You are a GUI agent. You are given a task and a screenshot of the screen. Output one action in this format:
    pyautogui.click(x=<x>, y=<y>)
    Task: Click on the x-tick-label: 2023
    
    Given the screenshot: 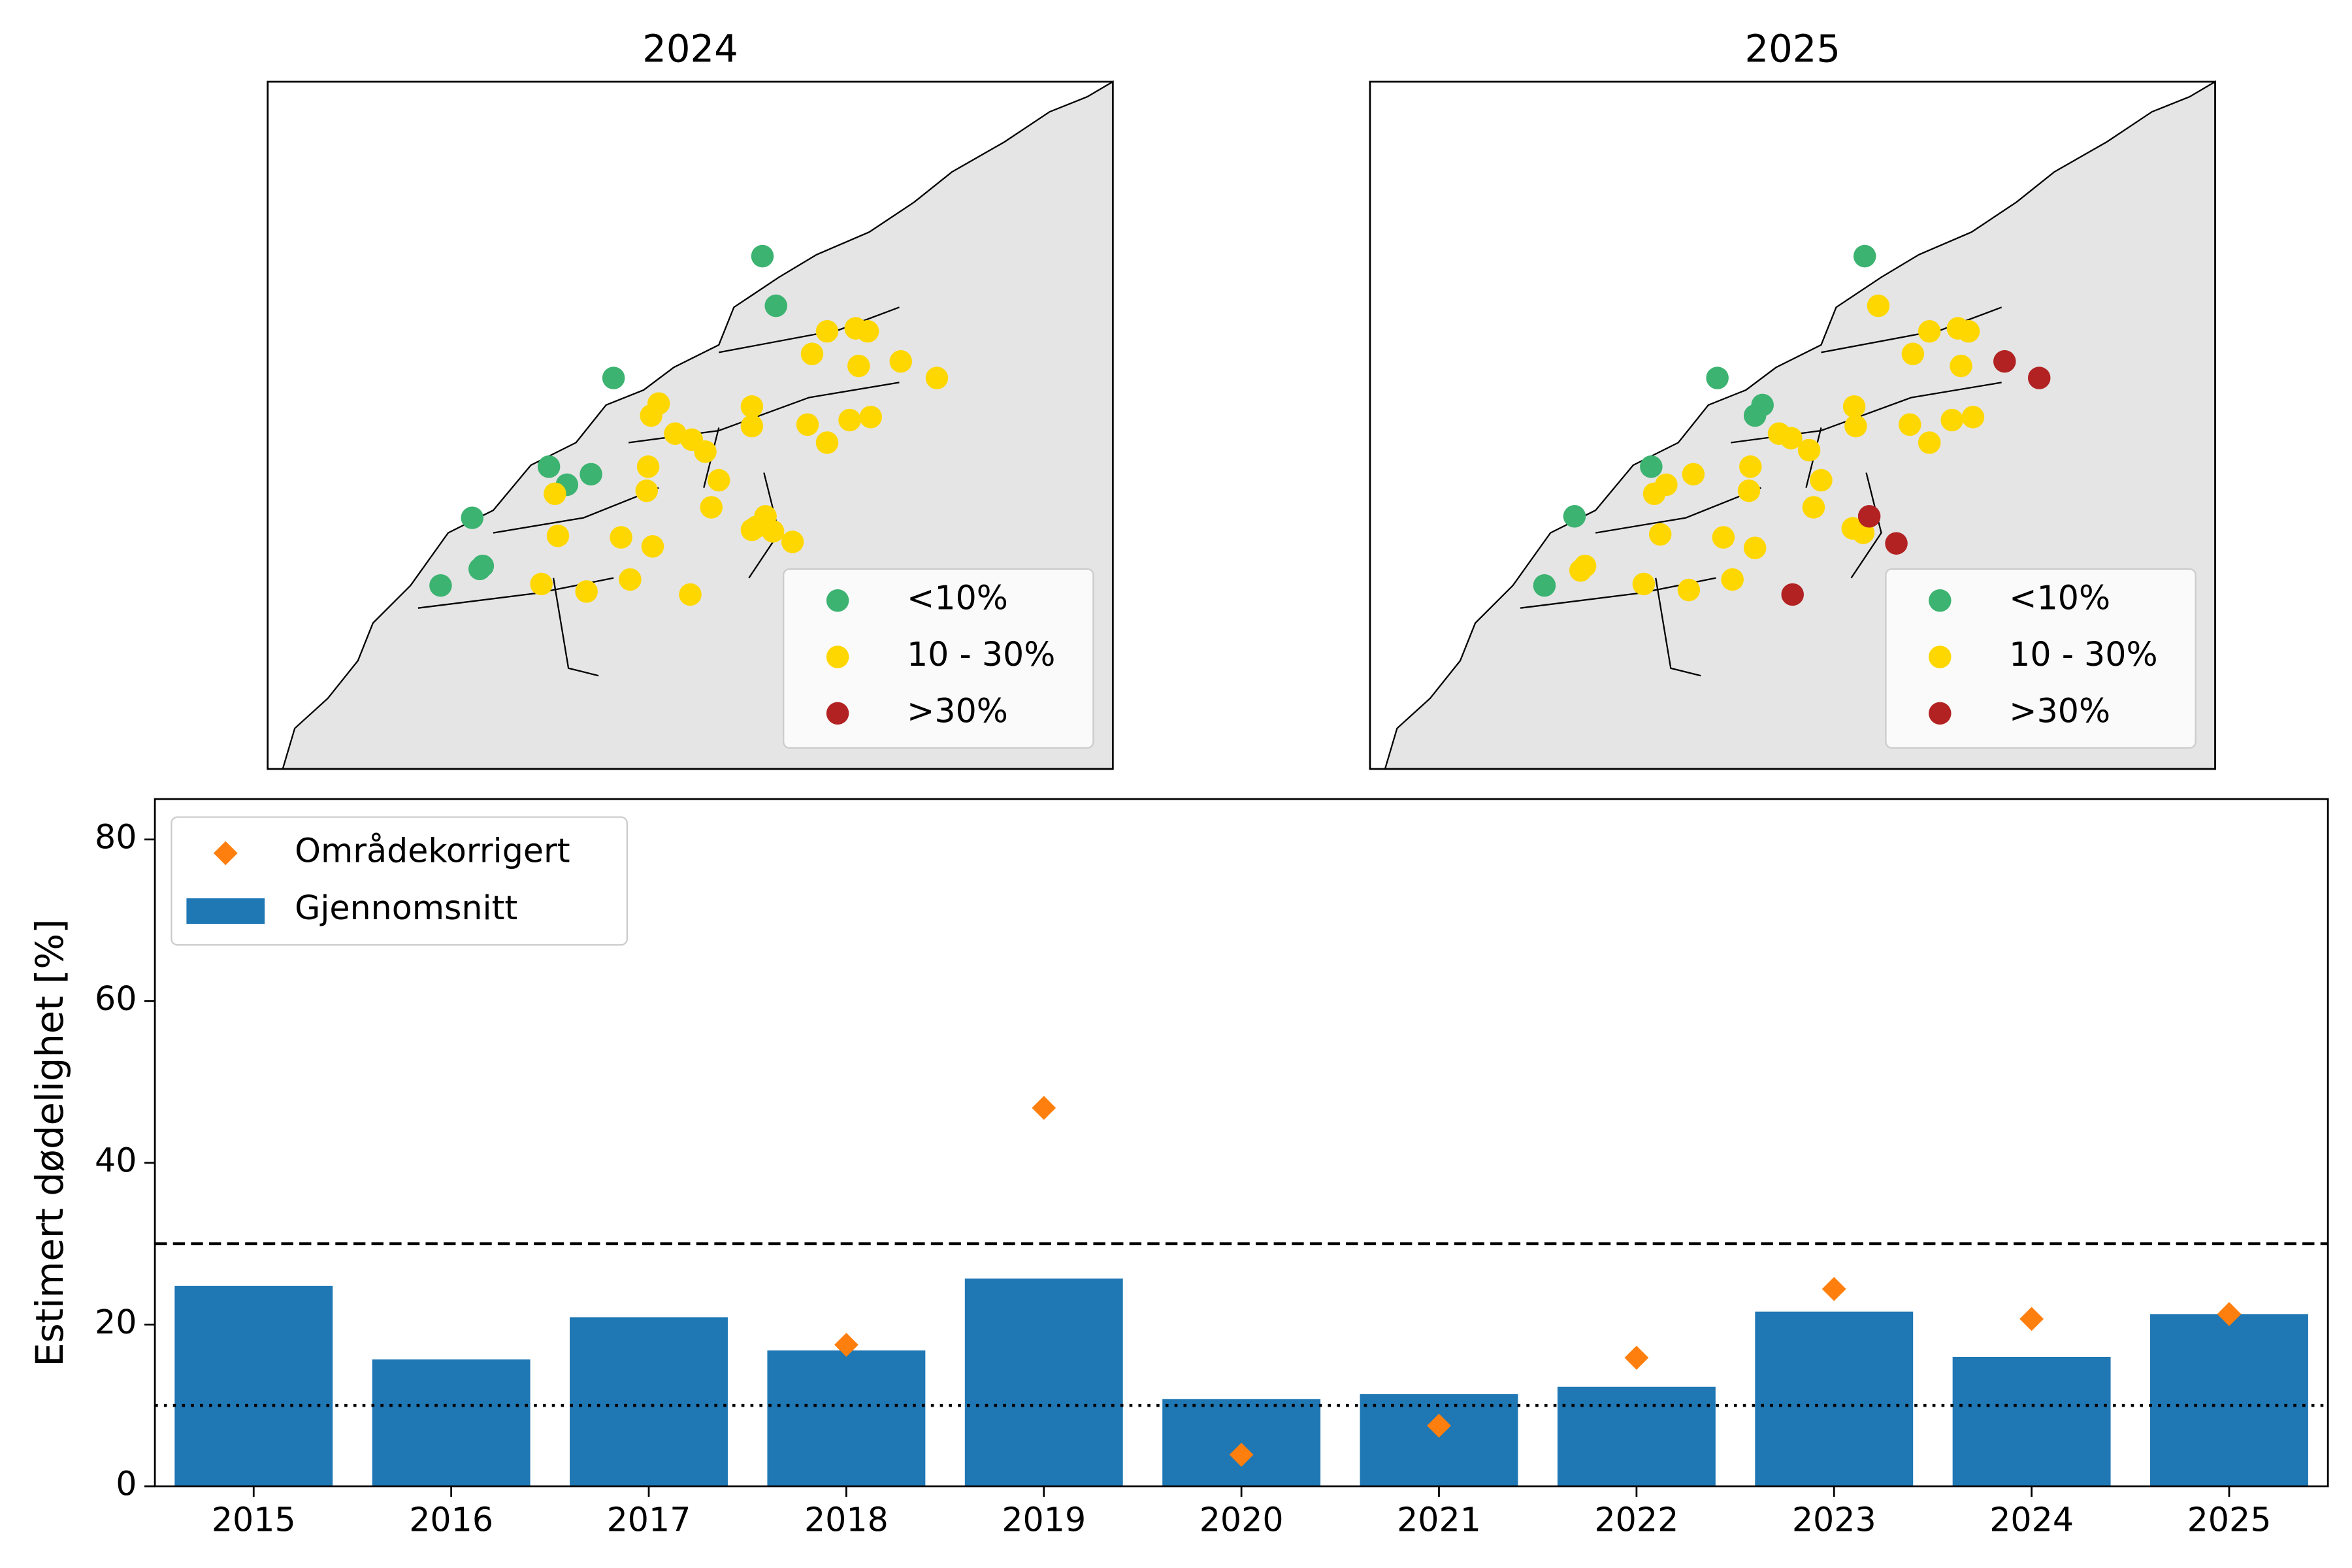 What is the action you would take?
    pyautogui.click(x=1834, y=1520)
    